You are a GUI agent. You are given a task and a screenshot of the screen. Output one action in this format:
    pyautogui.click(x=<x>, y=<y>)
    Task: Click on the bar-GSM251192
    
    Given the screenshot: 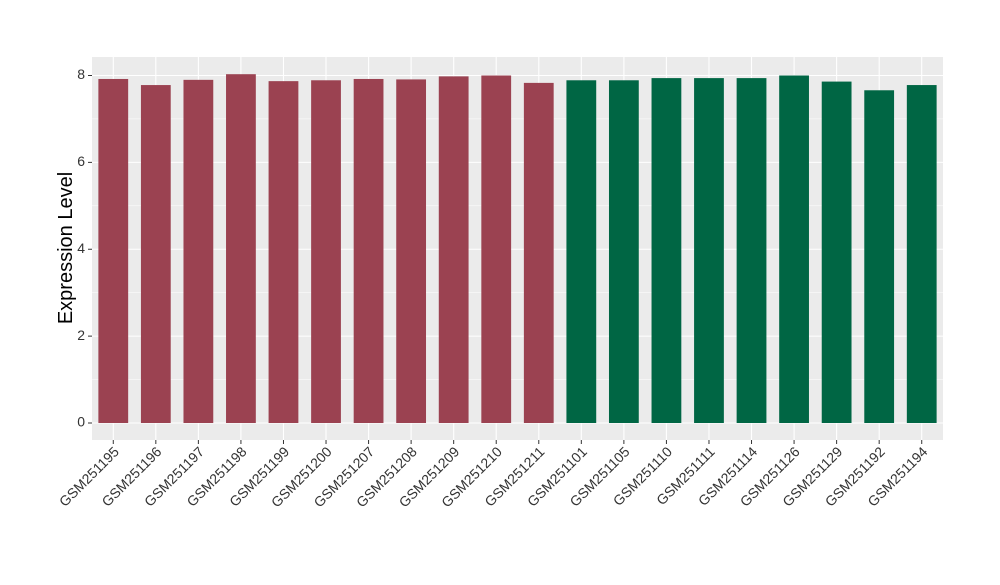 What is the action you would take?
    pyautogui.click(x=879, y=257)
    